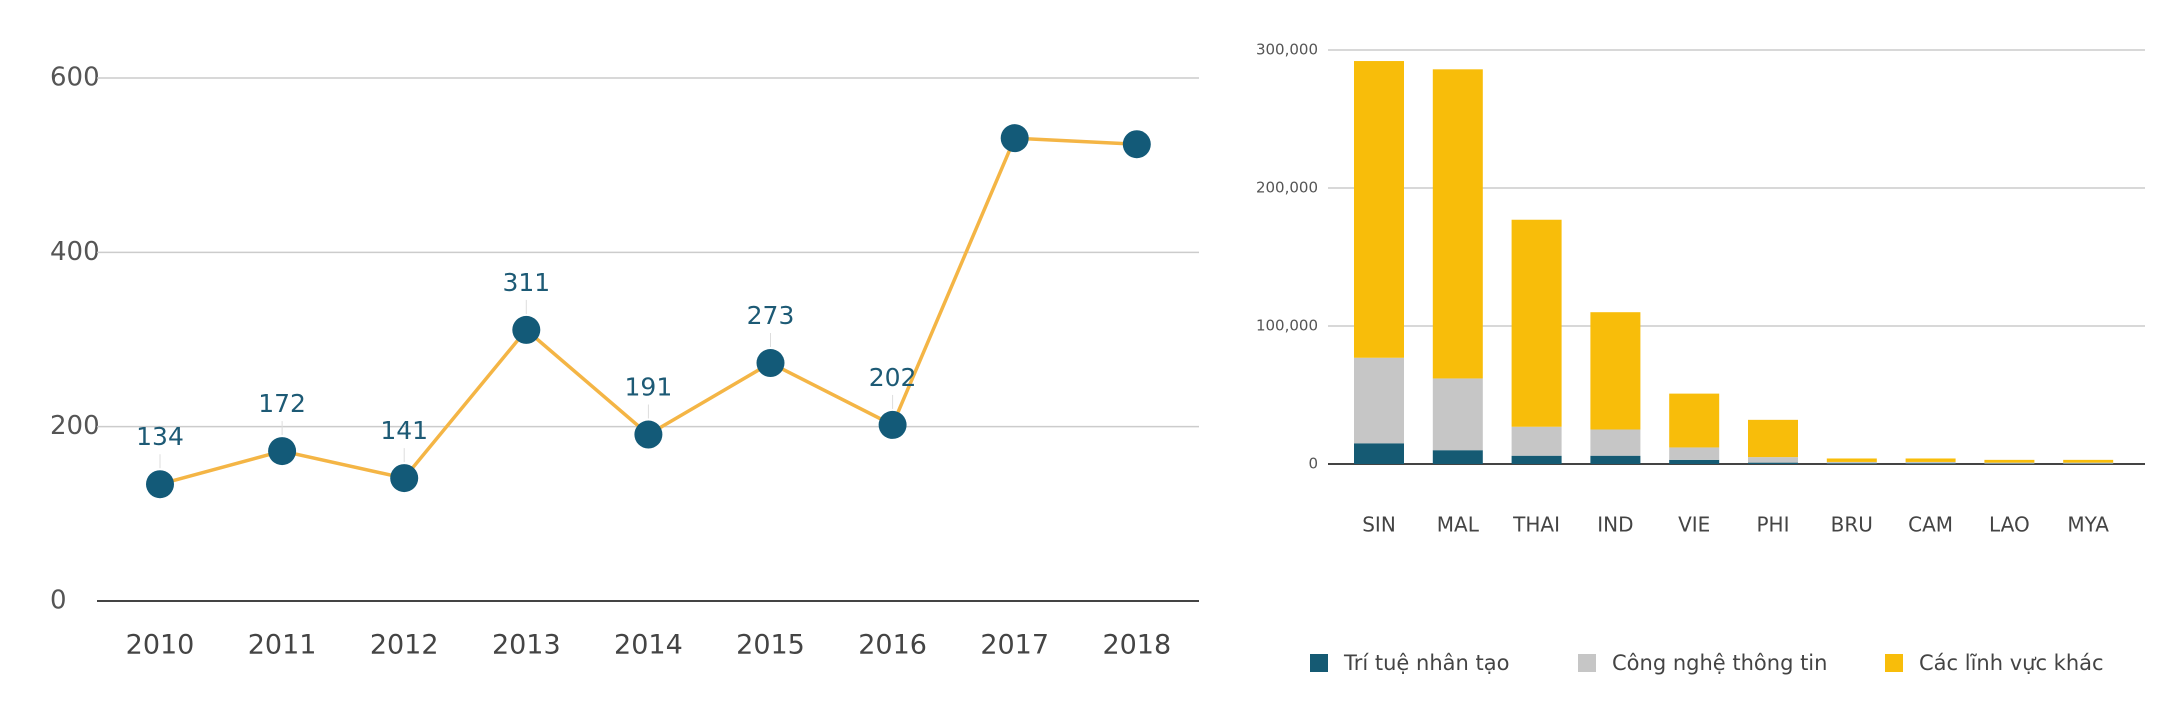 The width and height of the screenshot is (2180, 706). Describe the element at coordinates (75, 78) in the screenshot. I see `y-tick-label: 600` at that location.